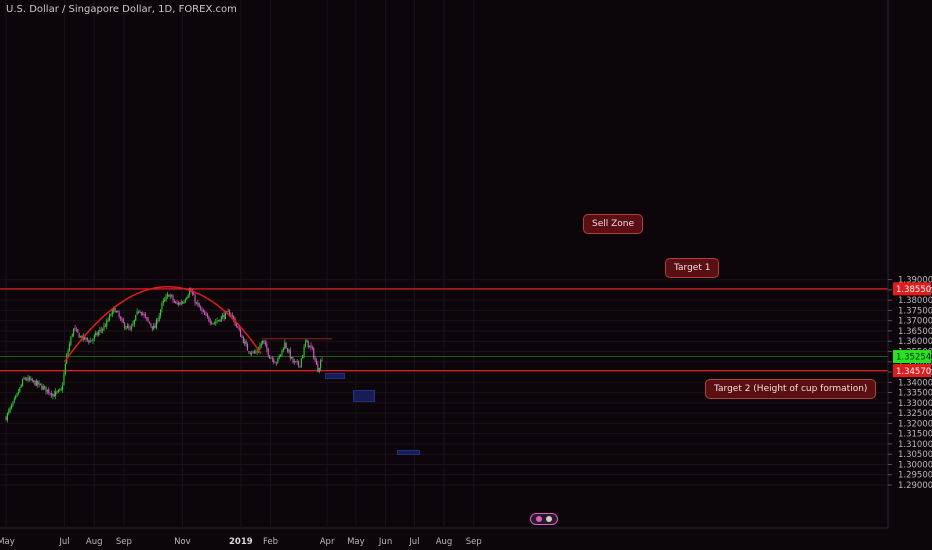  What do you see at coordinates (915, 465) in the screenshot?
I see `y-tick-label: 1.30000` at bounding box center [915, 465].